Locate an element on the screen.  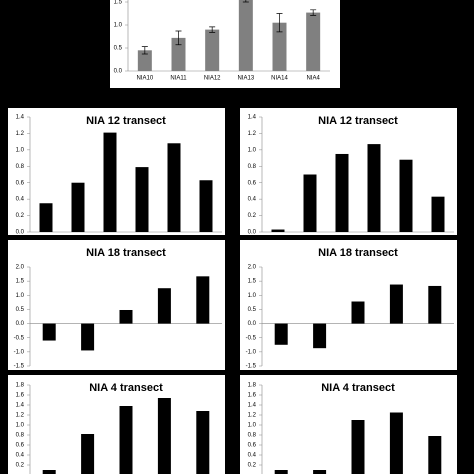
y-tick-label: 2.0 is located at coordinates (20, 268).